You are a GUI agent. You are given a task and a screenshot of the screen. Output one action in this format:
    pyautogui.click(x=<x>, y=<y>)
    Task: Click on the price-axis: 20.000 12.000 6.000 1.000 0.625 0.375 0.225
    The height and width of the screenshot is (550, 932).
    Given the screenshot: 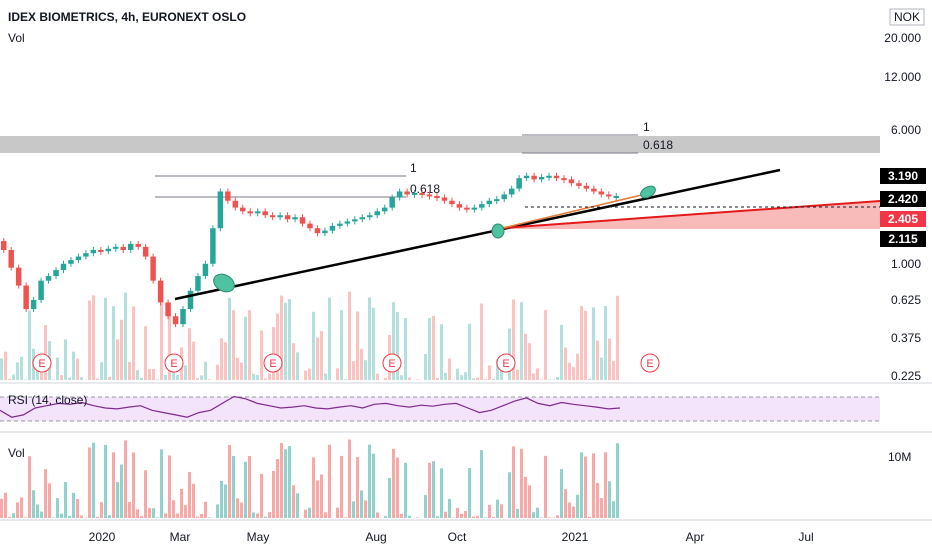 What is the action you would take?
    pyautogui.click(x=902, y=207)
    